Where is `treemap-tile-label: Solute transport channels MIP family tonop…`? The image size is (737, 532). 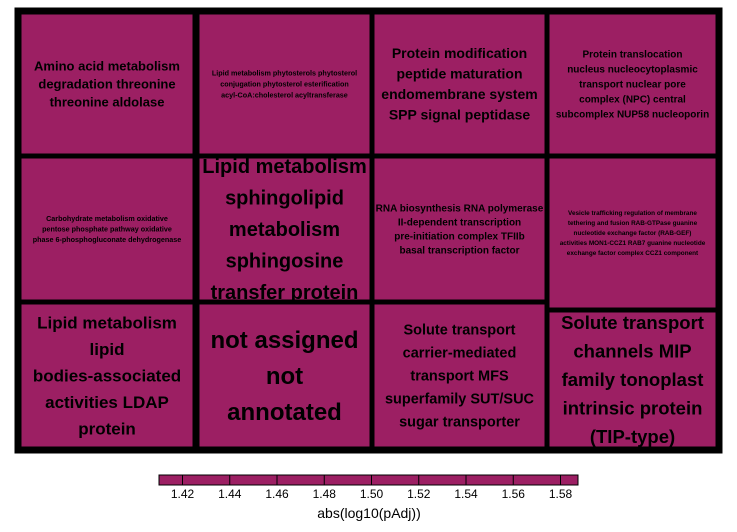
treemap-tile-label: Solute transport channels MIP family tonop… is located at coordinates (632, 379).